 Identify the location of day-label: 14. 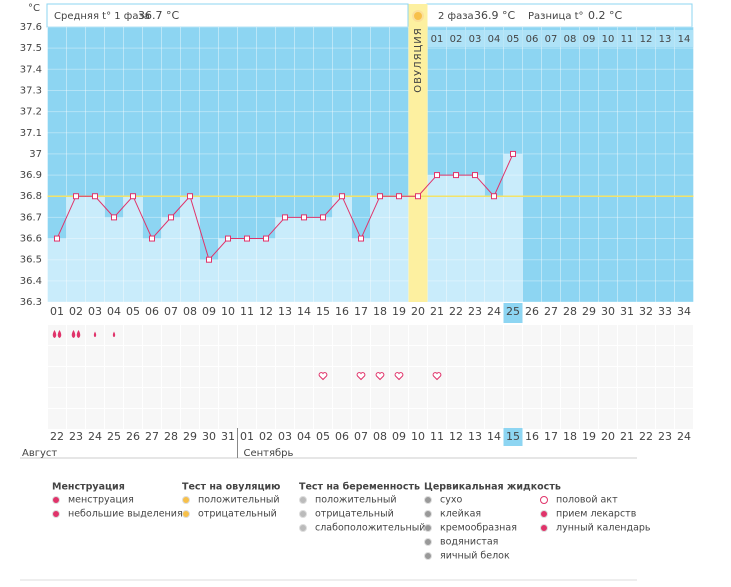
(304, 311).